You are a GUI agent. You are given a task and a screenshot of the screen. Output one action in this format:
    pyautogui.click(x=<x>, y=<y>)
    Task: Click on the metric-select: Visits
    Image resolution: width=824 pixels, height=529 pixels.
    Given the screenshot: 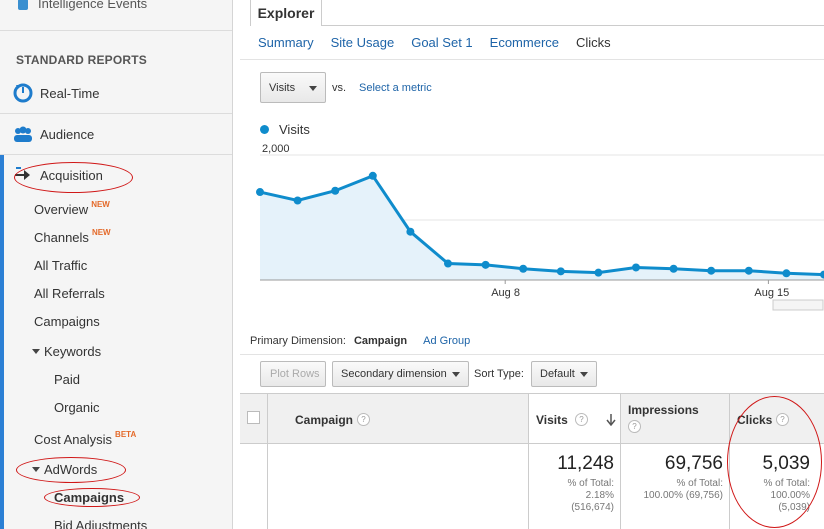 What is the action you would take?
    pyautogui.click(x=293, y=87)
    